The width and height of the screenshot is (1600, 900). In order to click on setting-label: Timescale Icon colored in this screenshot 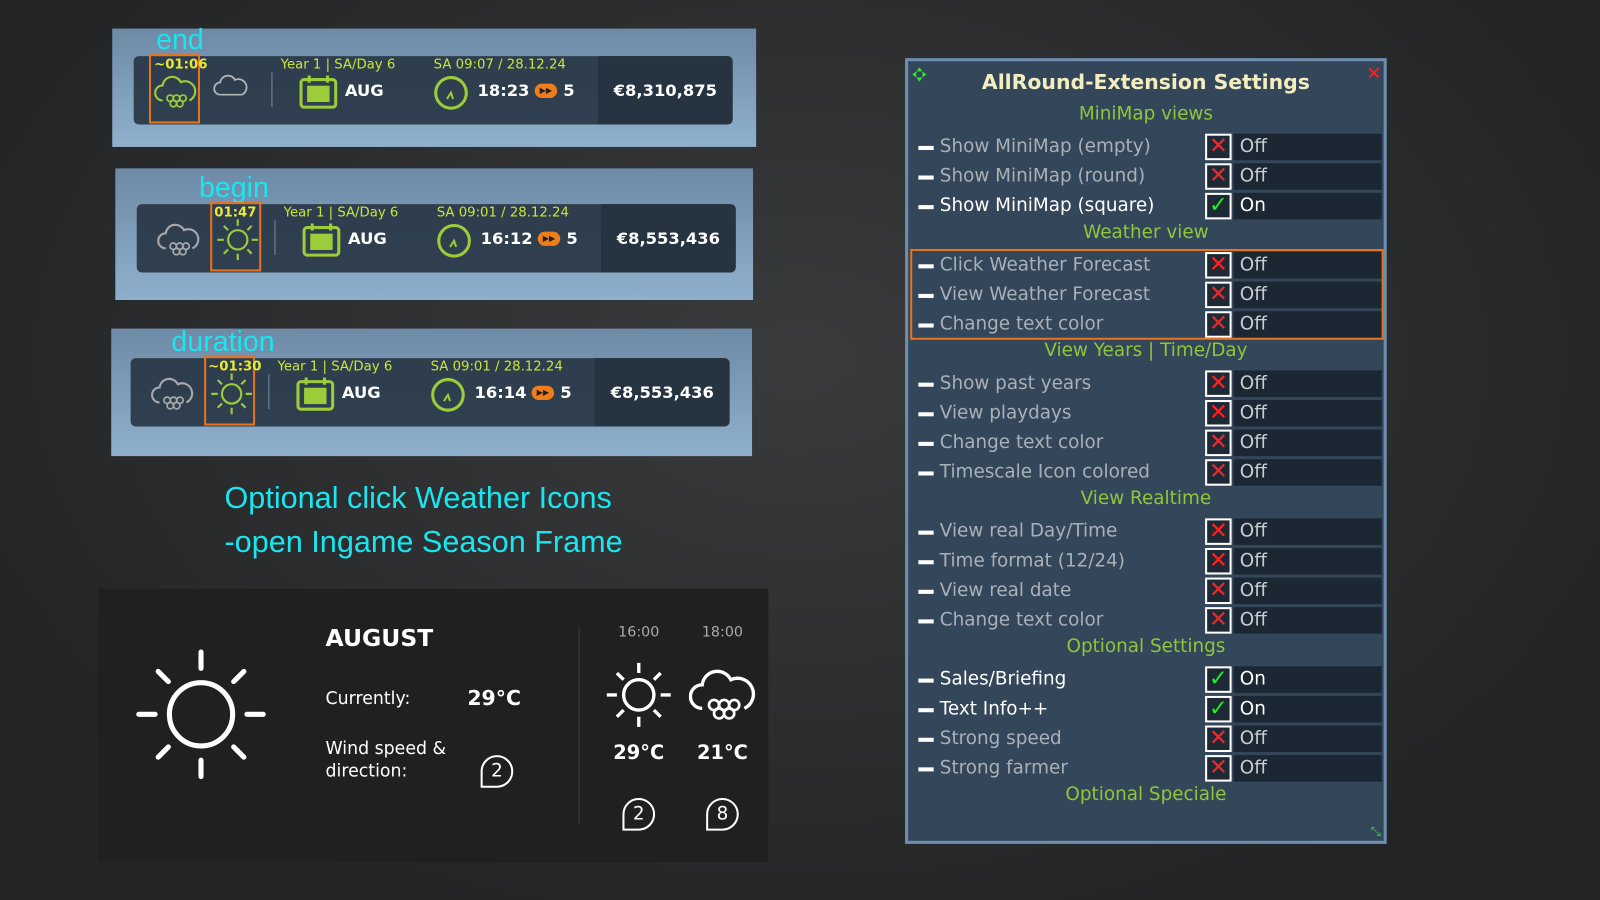, I will do `click(1044, 472)`.